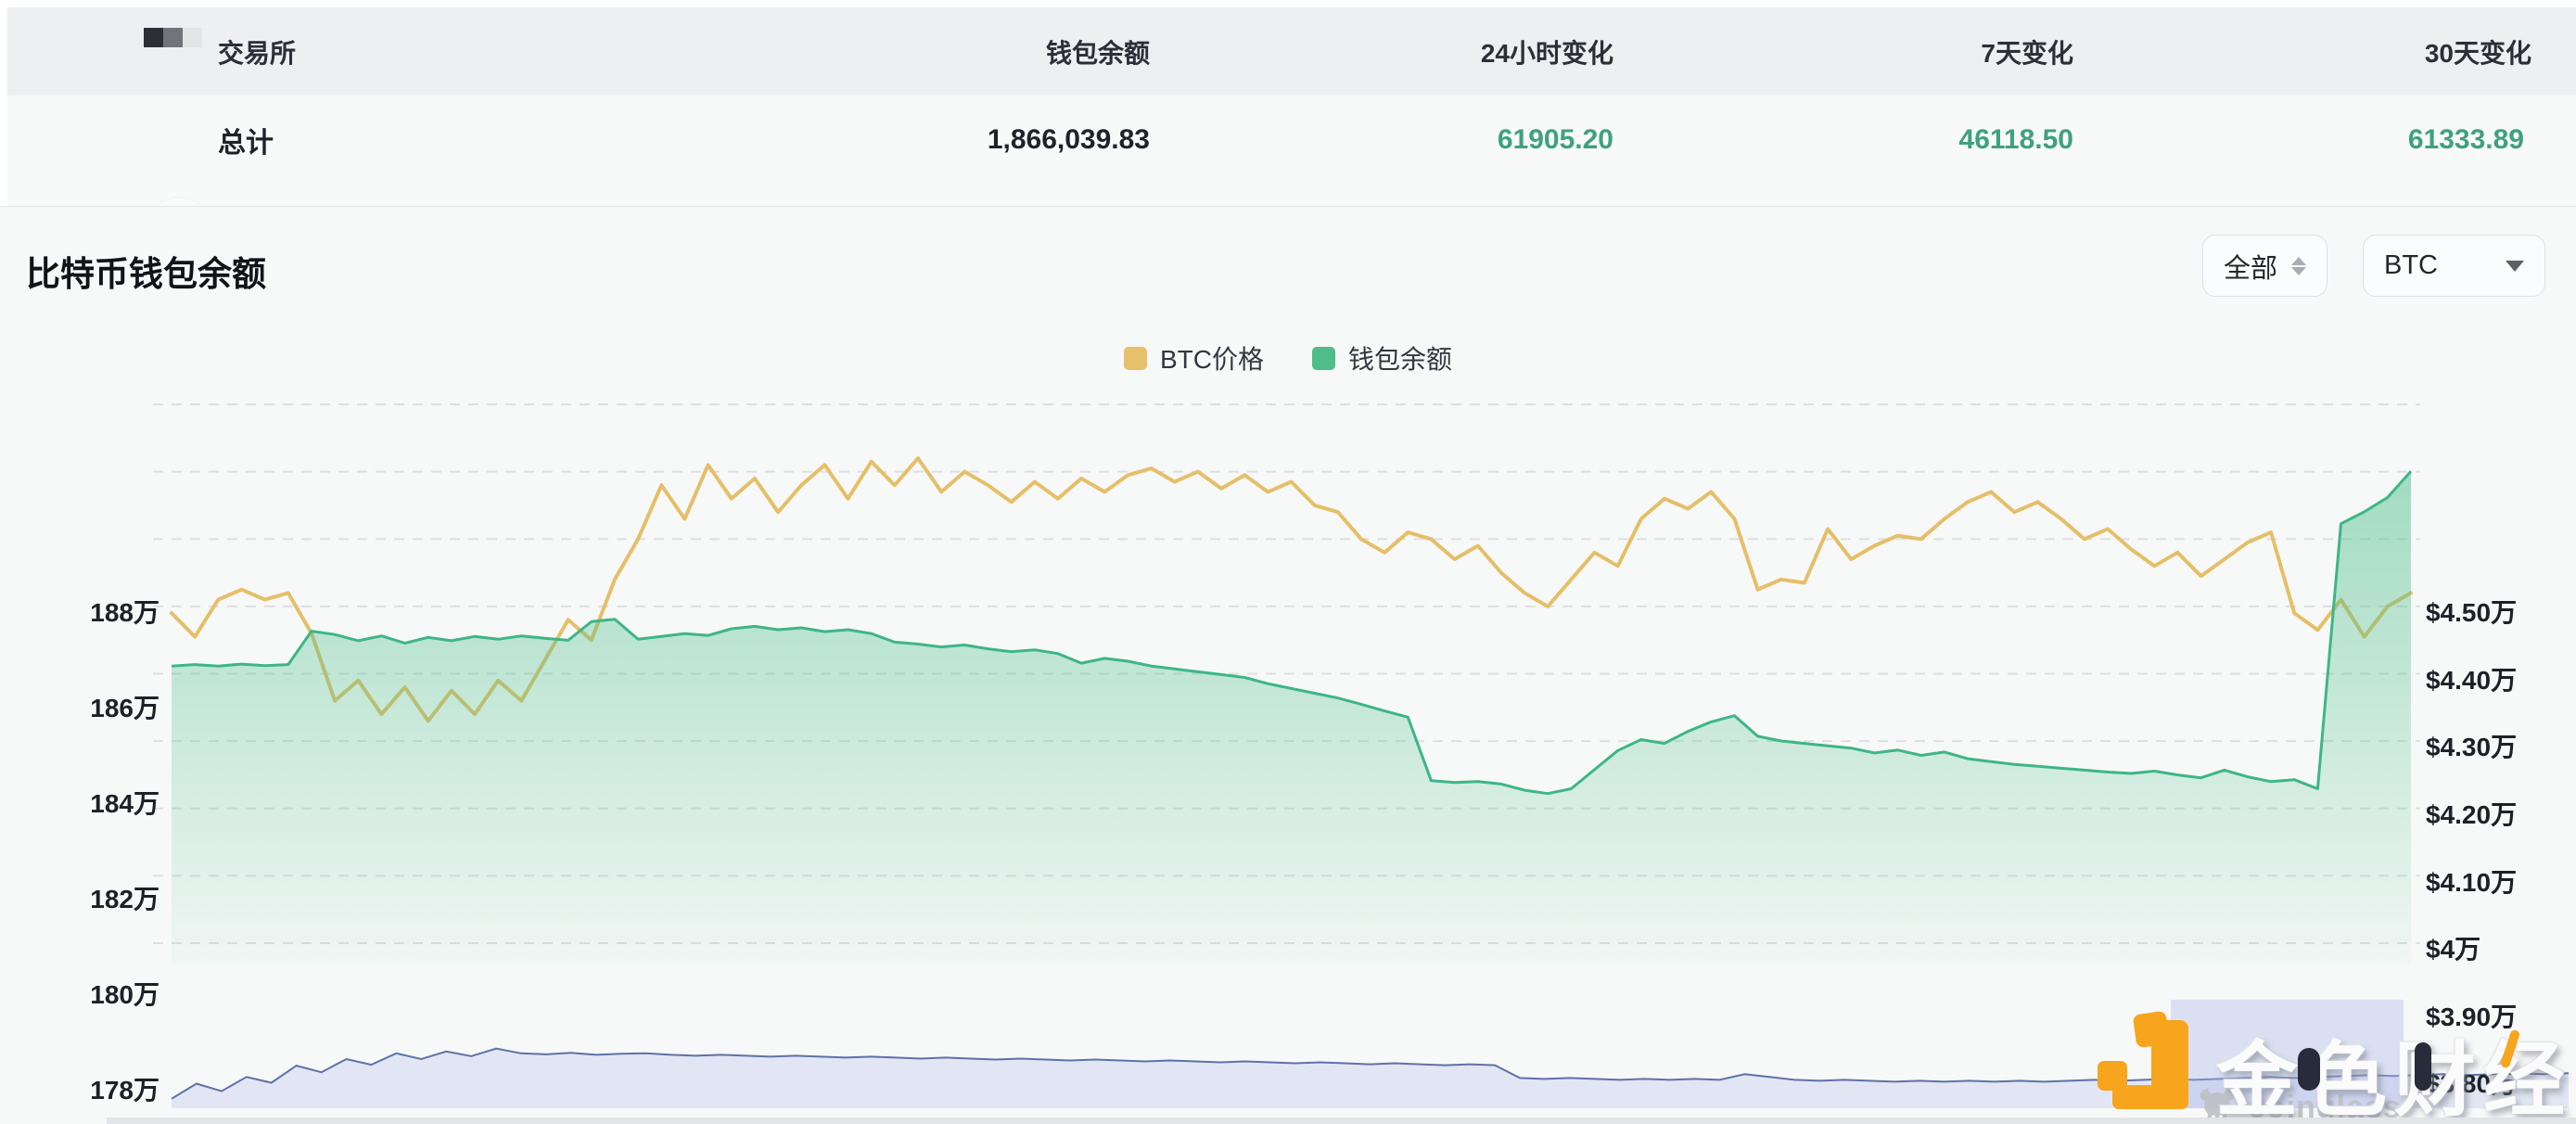 The width and height of the screenshot is (2576, 1124). I want to click on y-axis-label-left: 182万, so click(125, 899).